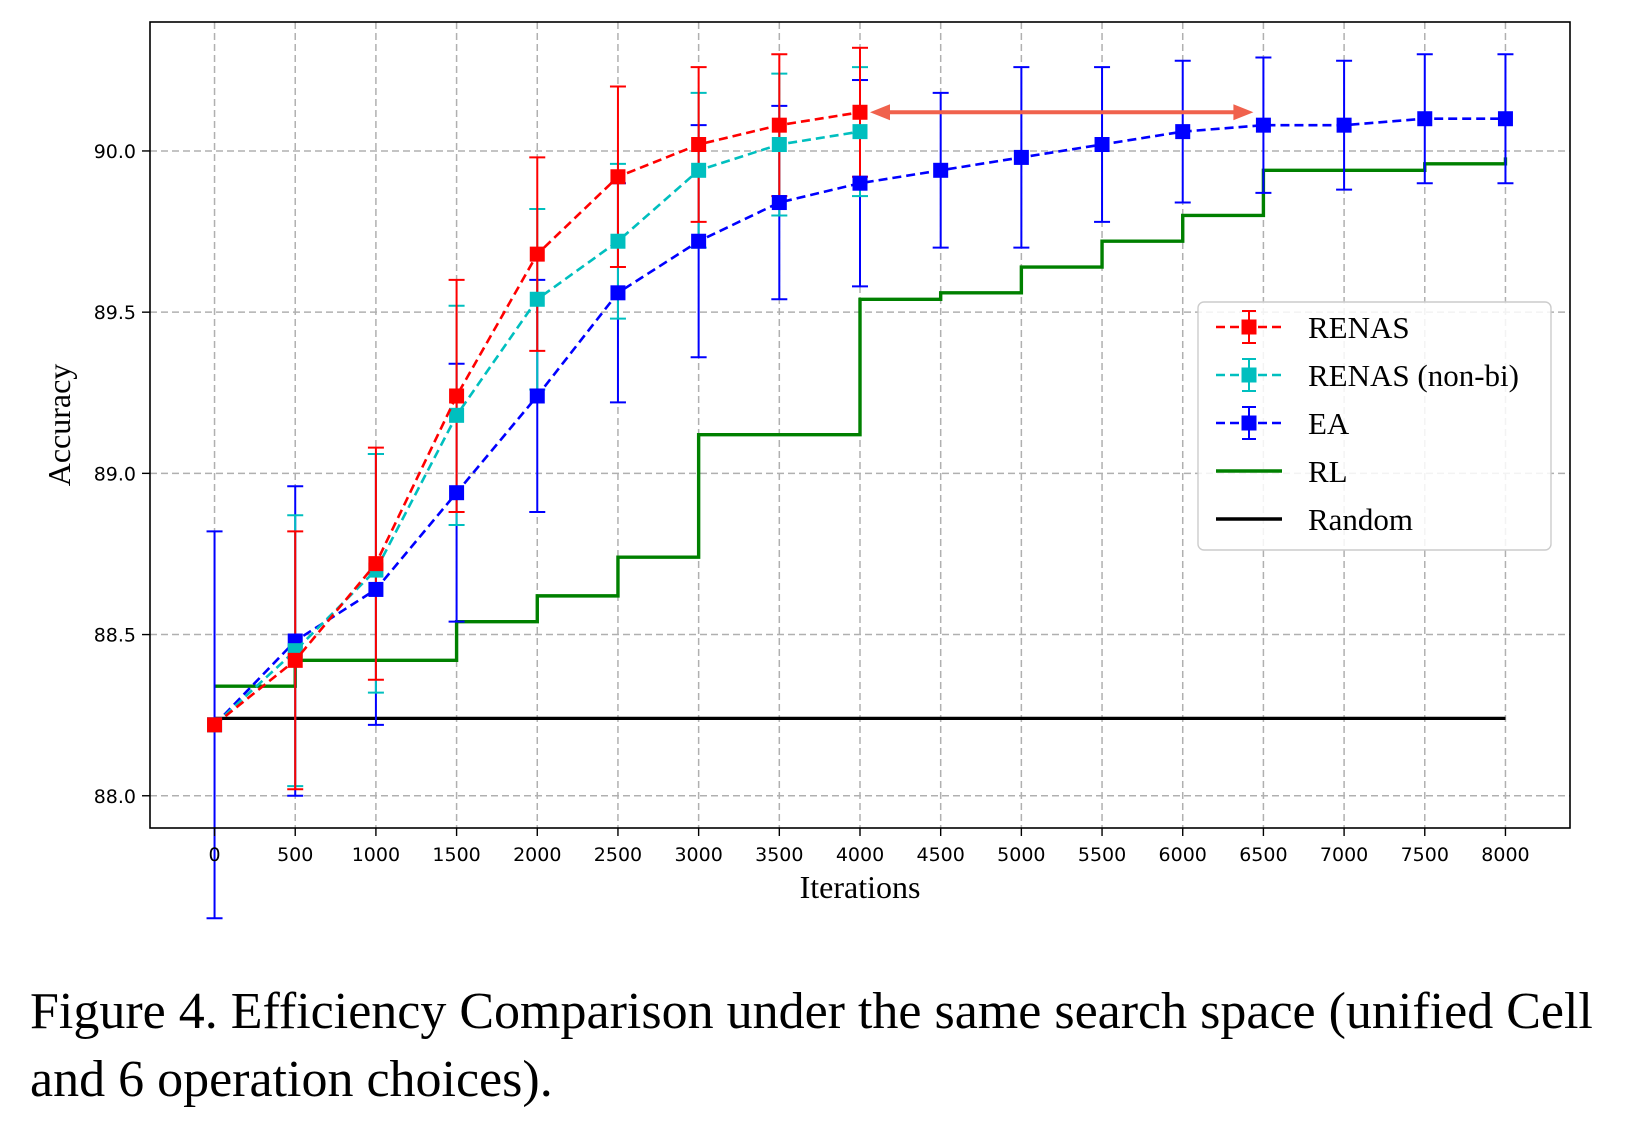 Image resolution: width=1630 pixels, height=1141 pixels. Describe the element at coordinates (880, 112) in the screenshot. I see `arrow-head-left` at that location.